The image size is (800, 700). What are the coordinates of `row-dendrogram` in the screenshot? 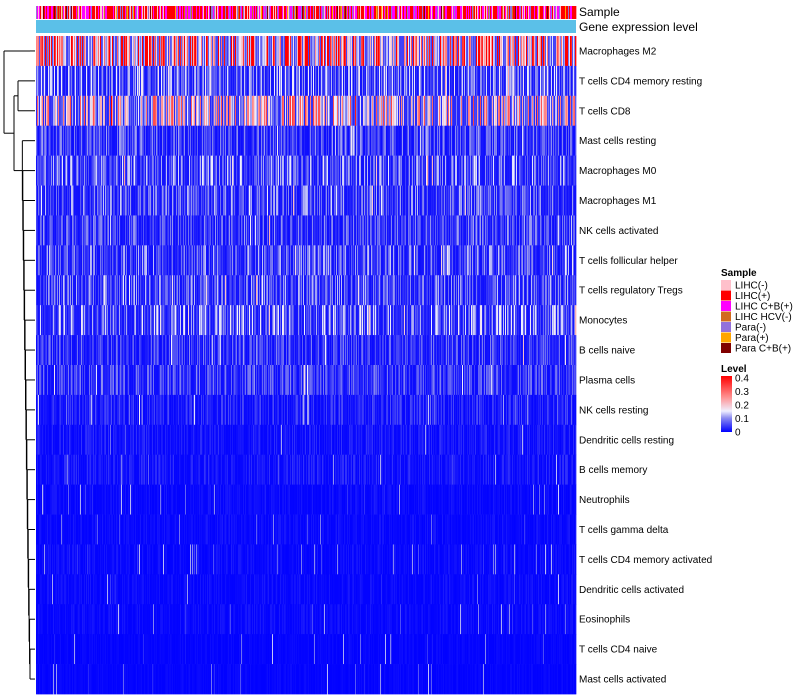 It's located at (19, 365).